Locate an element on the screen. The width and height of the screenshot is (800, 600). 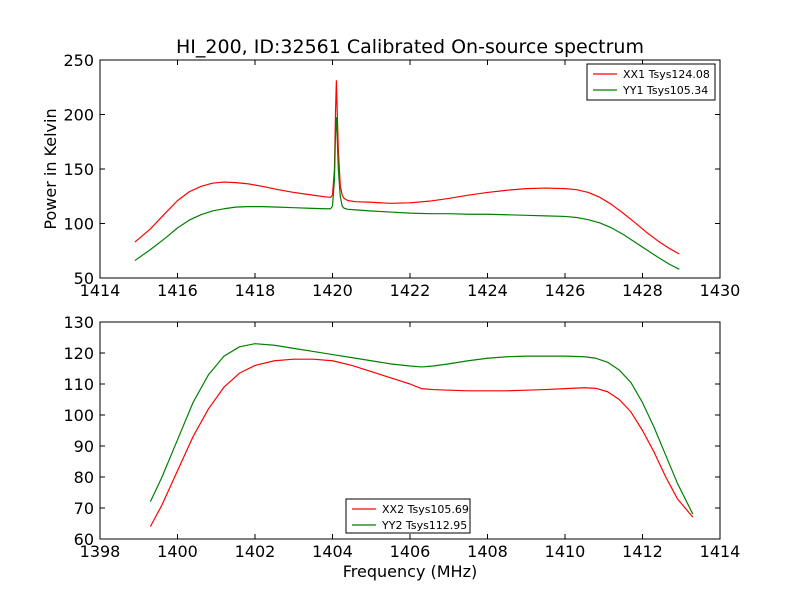
bottom-x-tick-label: 1414 is located at coordinates (720, 551).